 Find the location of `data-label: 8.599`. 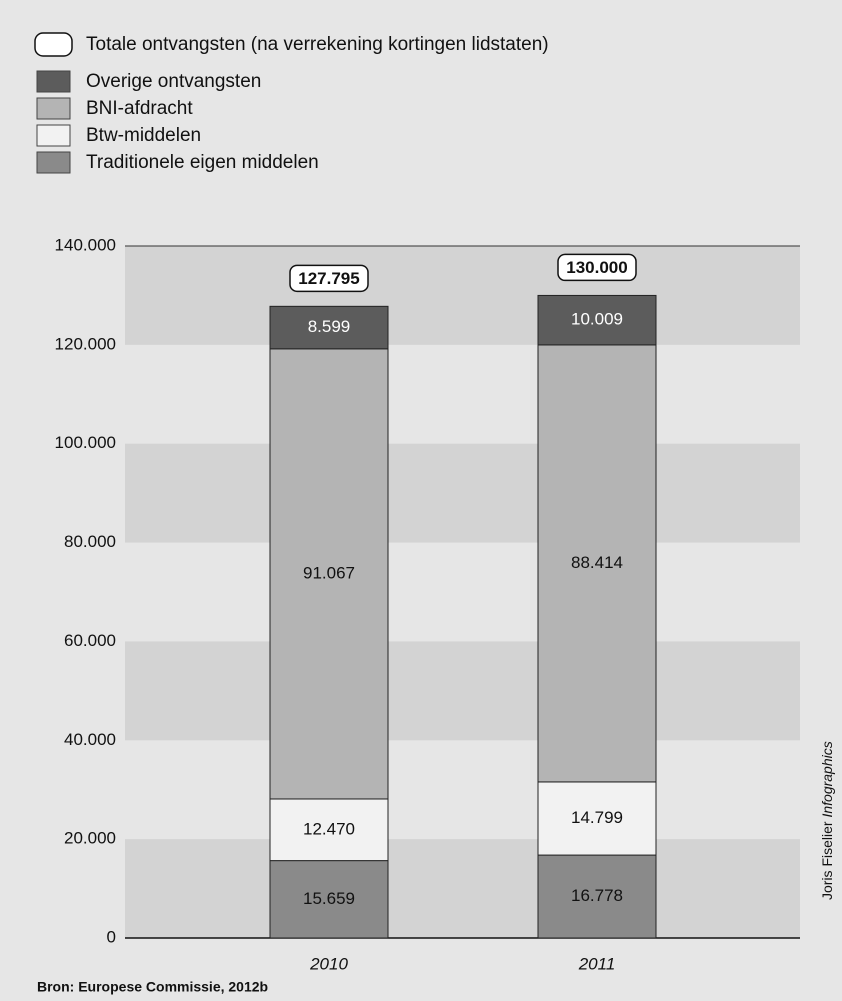

data-label: 8.599 is located at coordinates (329, 326).